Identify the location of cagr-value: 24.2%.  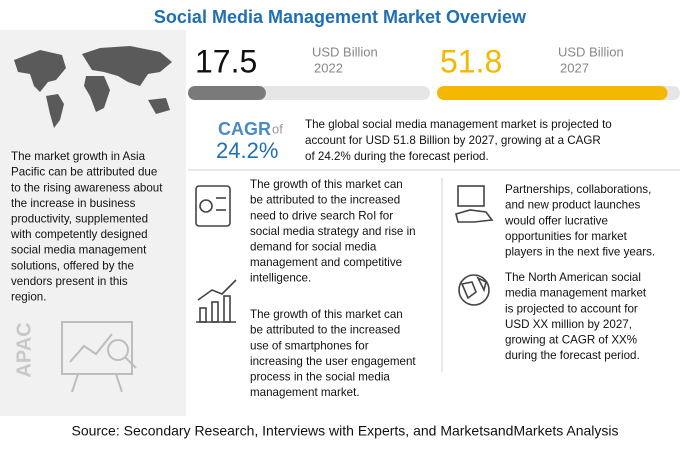
(247, 150).